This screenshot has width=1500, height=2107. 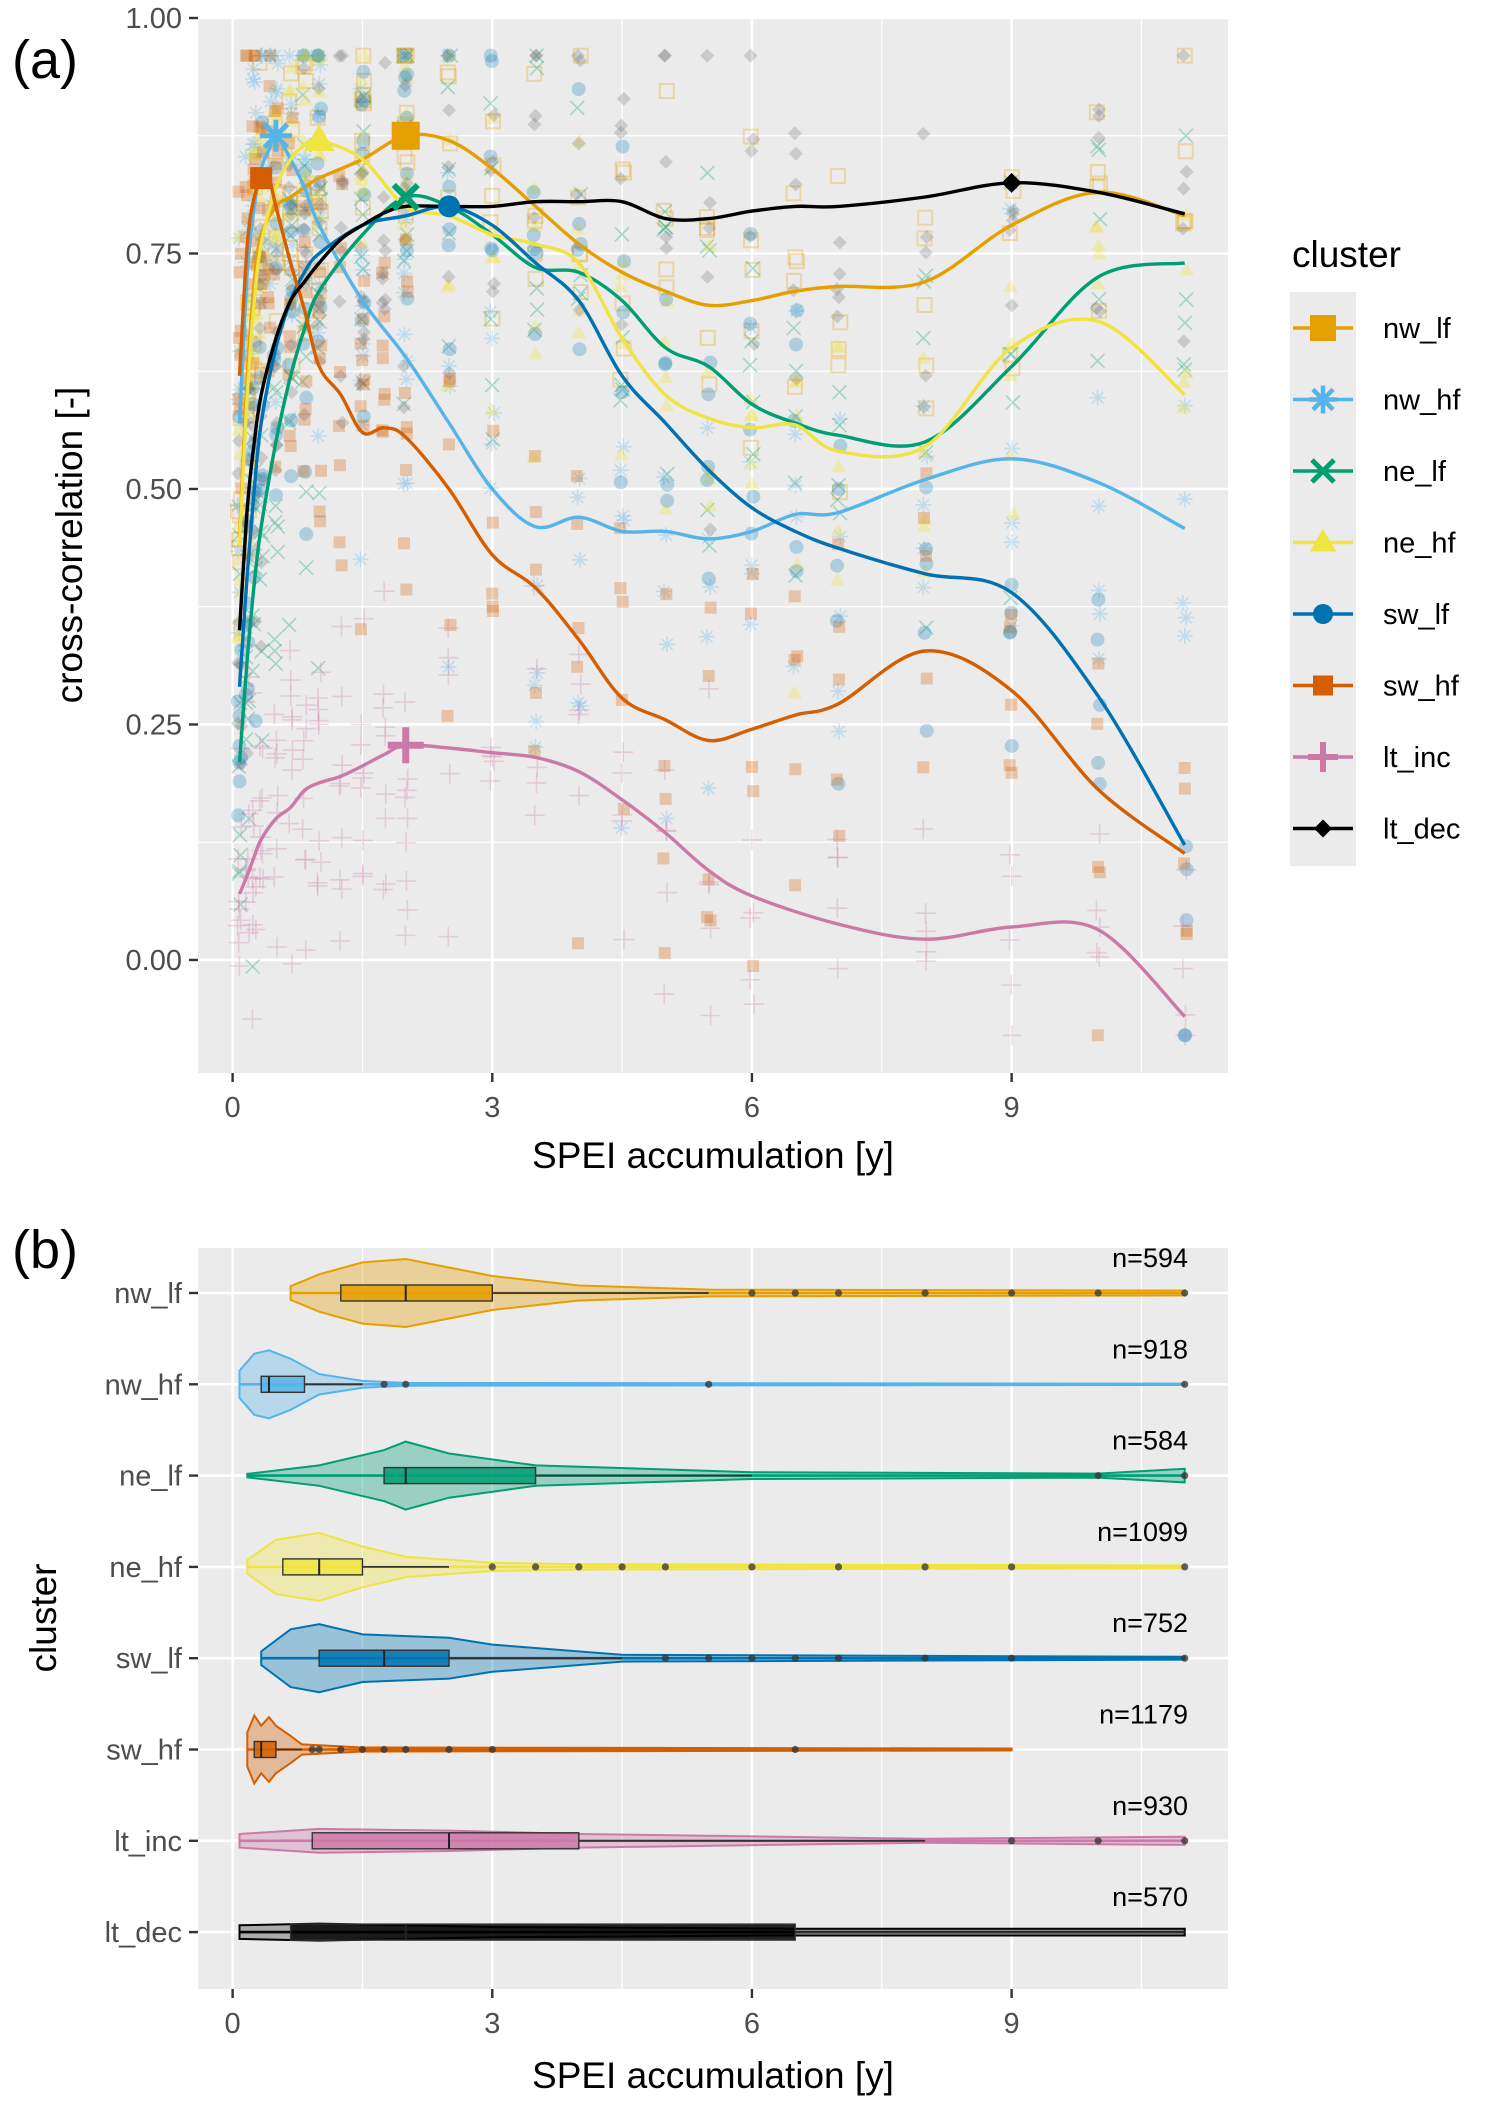 I want to click on violin-lt-dec, so click(x=712, y=1932).